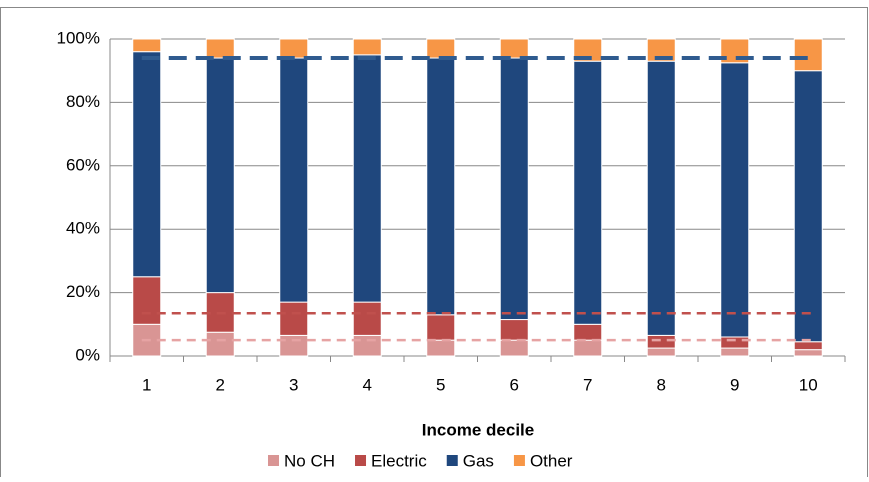 This screenshot has height=482, width=869. Describe the element at coordinates (399, 460) in the screenshot. I see `legend-label: Electric` at that location.